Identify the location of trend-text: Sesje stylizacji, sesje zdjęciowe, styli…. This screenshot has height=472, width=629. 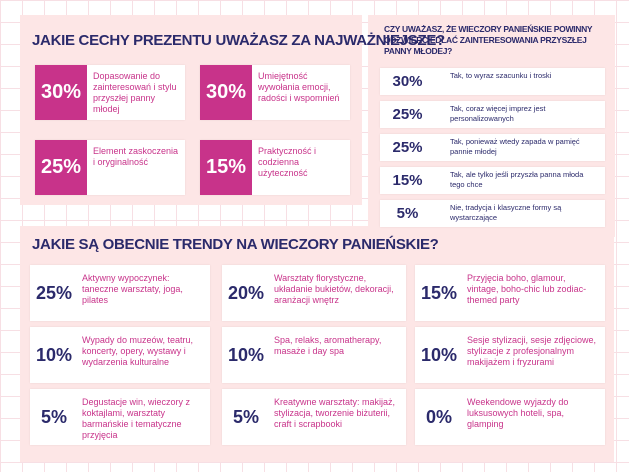
(532, 351).